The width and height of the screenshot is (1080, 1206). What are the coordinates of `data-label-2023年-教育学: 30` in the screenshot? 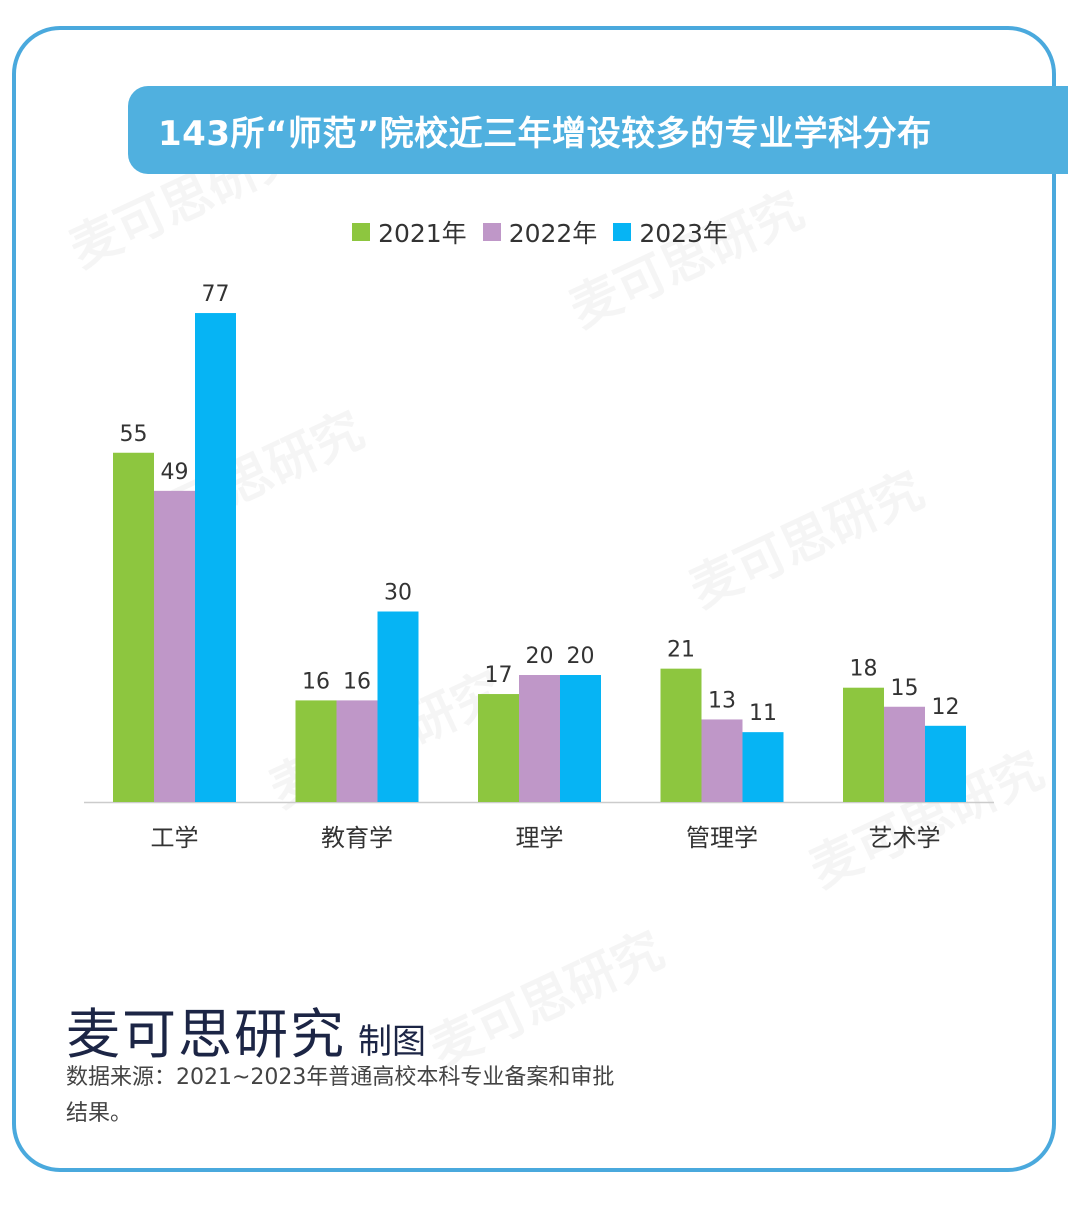 It's located at (398, 593).